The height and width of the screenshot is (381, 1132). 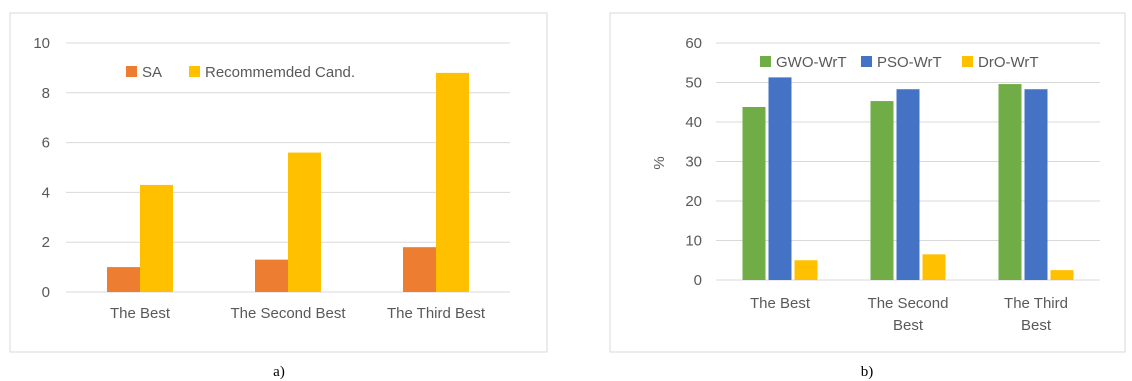 I want to click on chart-b-x-tick-label: The Best, so click(x=780, y=303).